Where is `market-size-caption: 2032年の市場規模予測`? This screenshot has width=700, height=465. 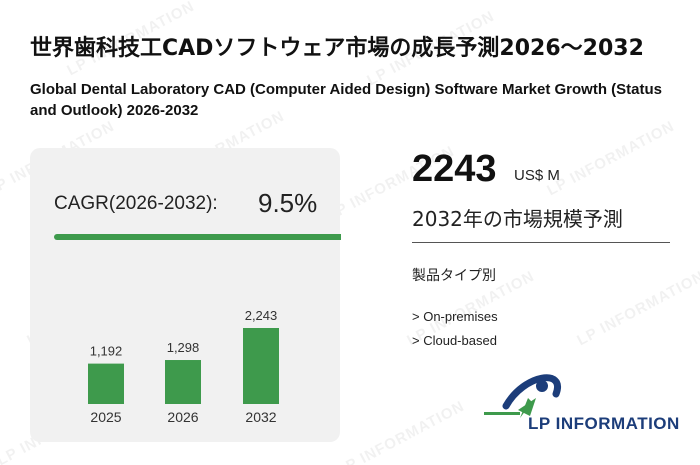
market-size-caption: 2032年の市場規模予測 is located at coordinates (517, 219).